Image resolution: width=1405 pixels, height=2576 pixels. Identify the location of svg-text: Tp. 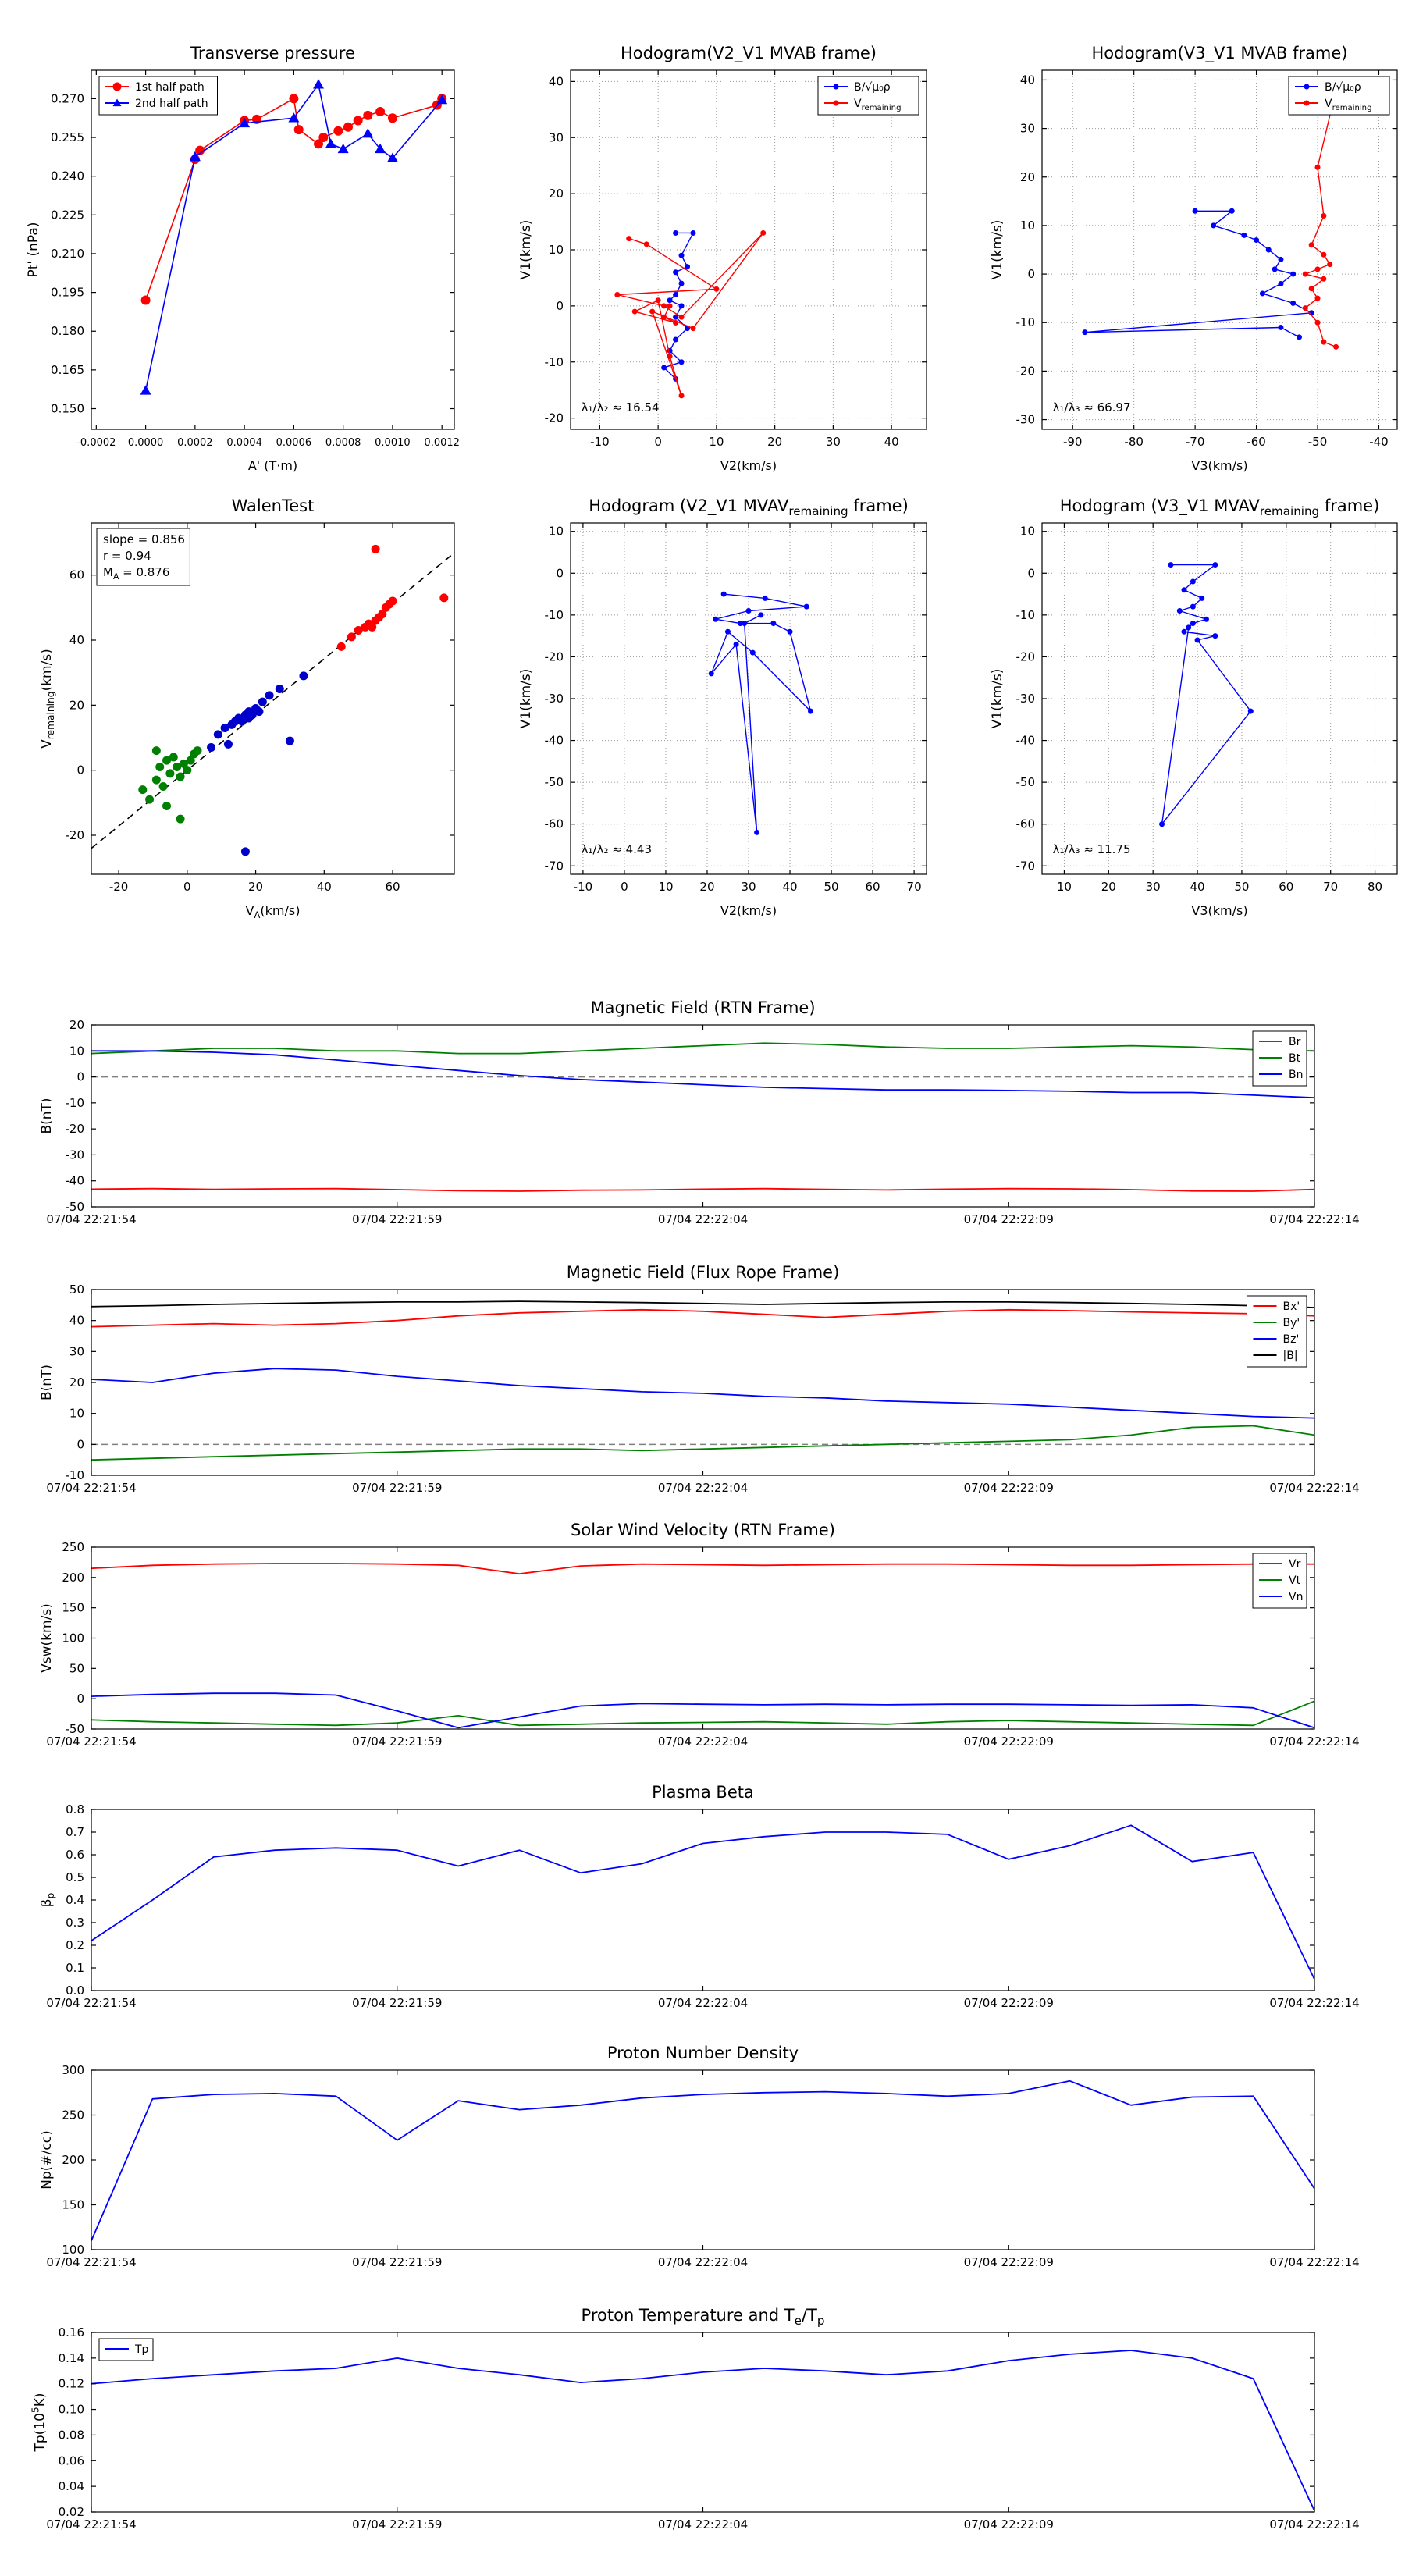
(142, 2349).